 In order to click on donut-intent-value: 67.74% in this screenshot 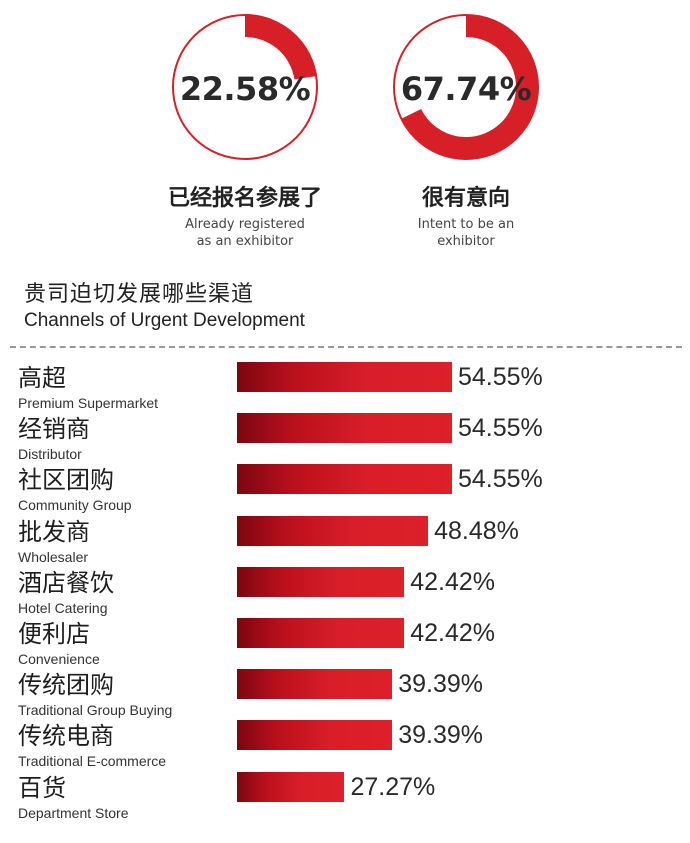, I will do `click(466, 89)`.